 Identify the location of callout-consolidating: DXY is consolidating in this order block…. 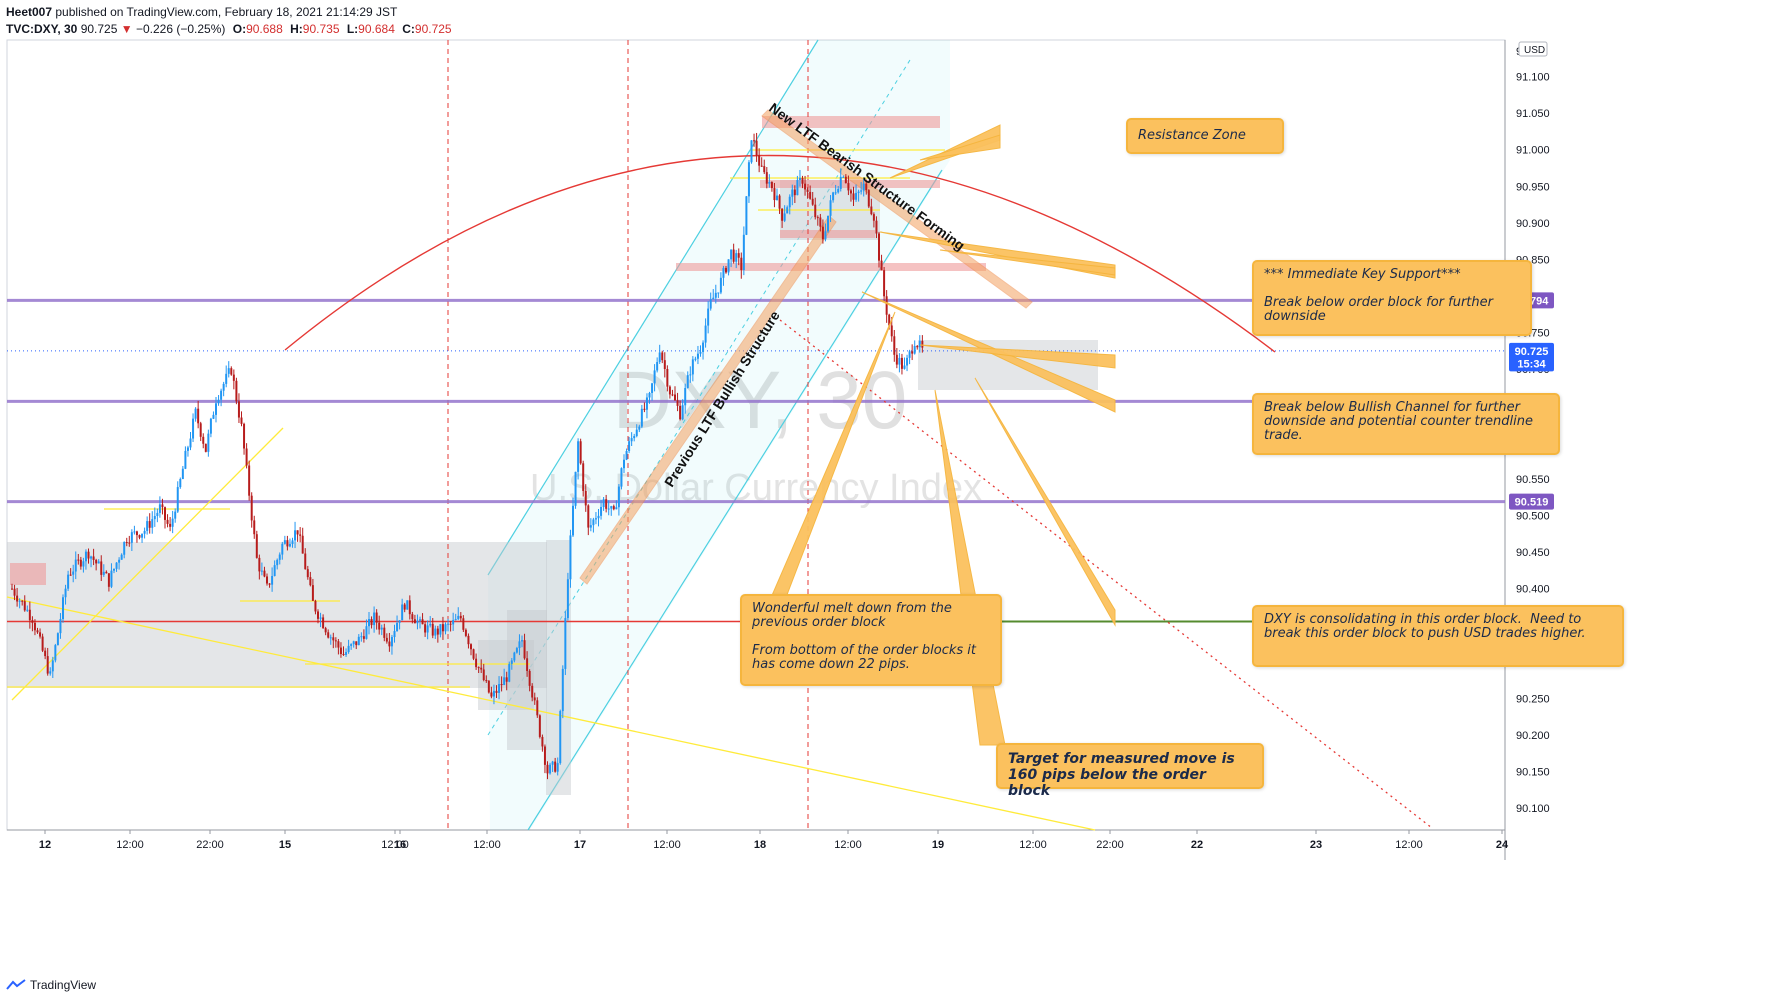
(1438, 636).